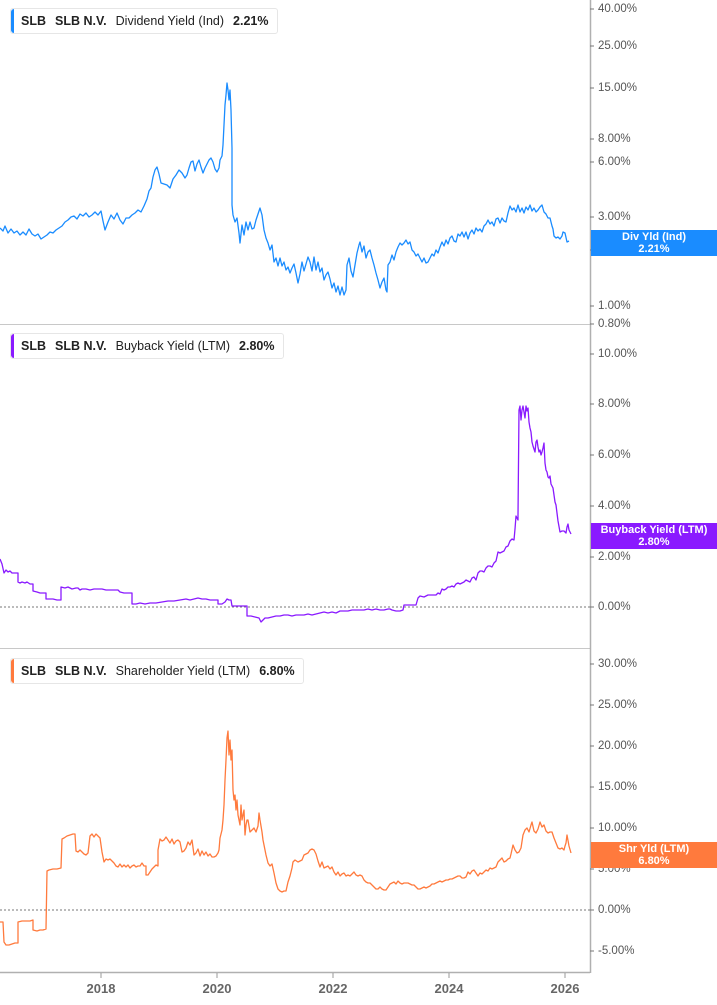 The height and width of the screenshot is (1005, 717). What do you see at coordinates (654, 237) in the screenshot?
I see `badge-label: Div Yld (Ind)` at bounding box center [654, 237].